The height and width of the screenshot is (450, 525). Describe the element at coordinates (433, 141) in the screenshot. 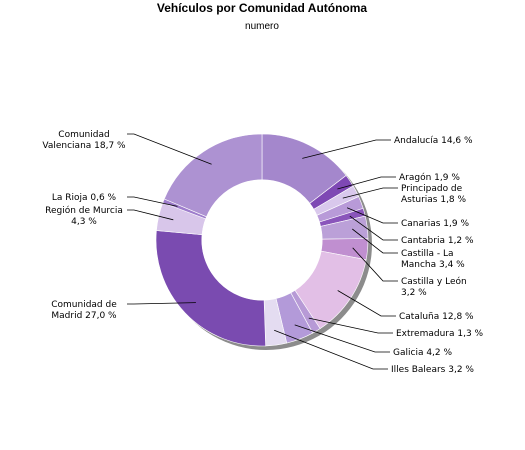

I see `label-andalucia: Andalucía 14,6 %` at that location.